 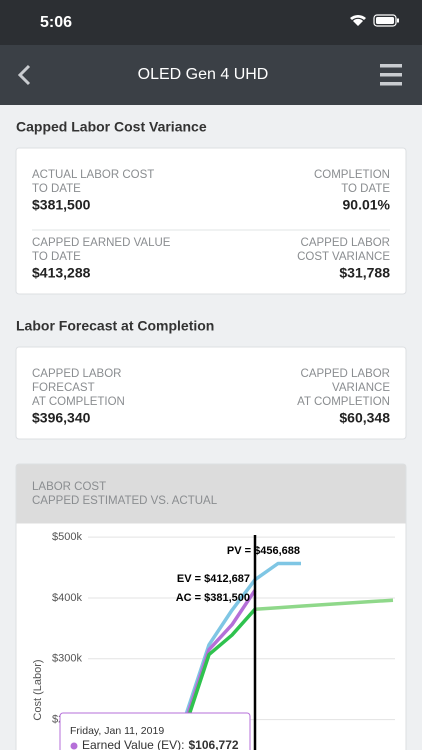 What do you see at coordinates (93, 175) in the screenshot?
I see `metric-label: ACTUAL LABOR COST` at bounding box center [93, 175].